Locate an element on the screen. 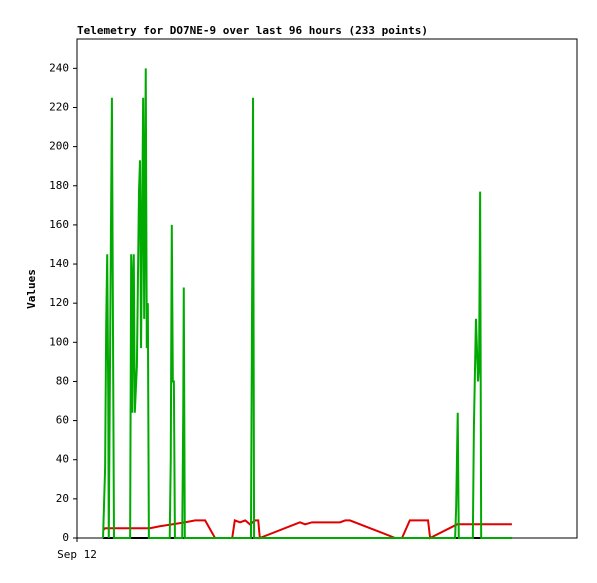 This screenshot has width=597, height=583. y-axis-label: Values is located at coordinates (31, 289).